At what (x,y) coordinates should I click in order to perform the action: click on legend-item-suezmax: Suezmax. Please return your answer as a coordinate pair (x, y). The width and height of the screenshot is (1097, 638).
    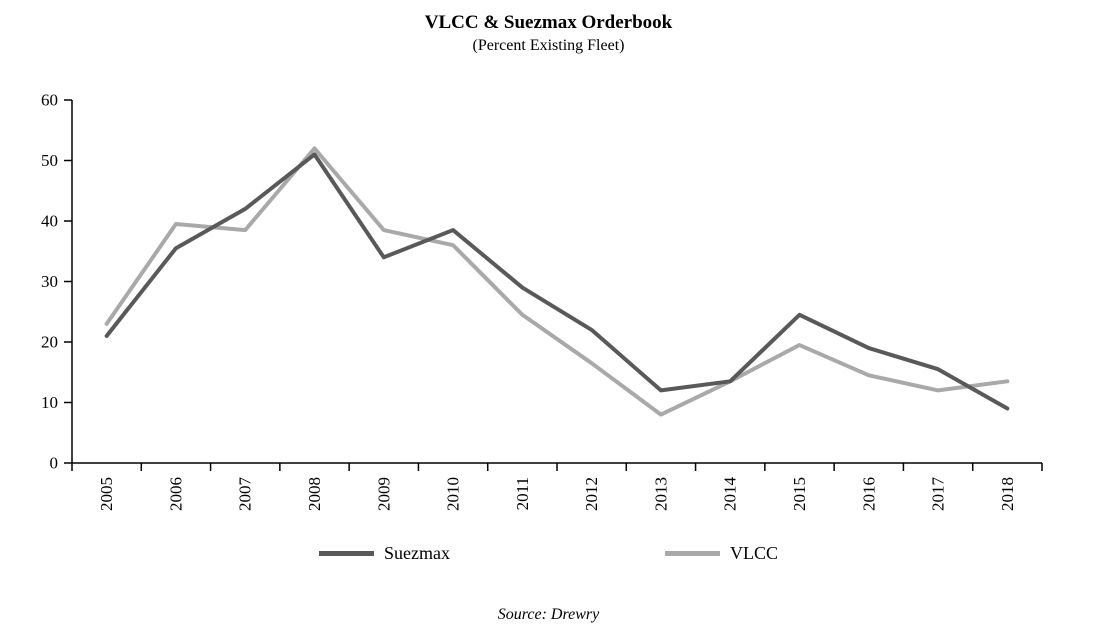
    Looking at the image, I should click on (384, 553).